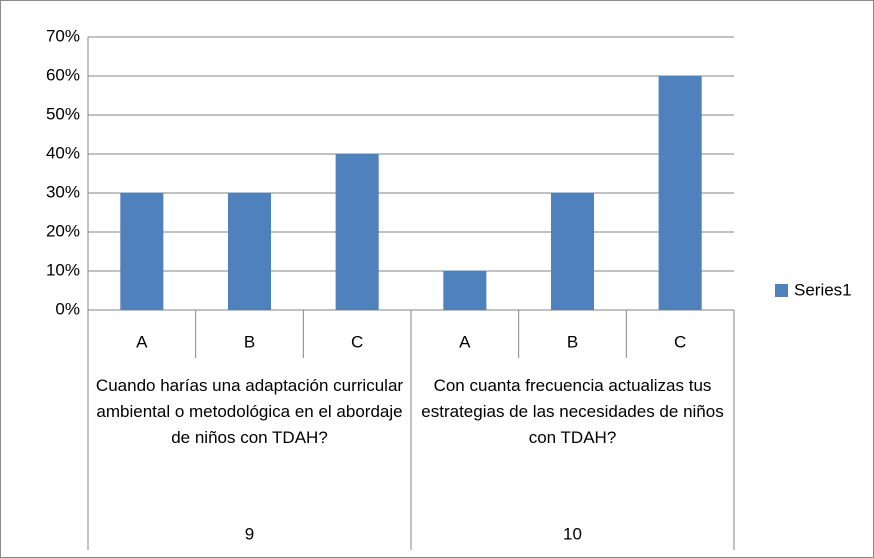 This screenshot has width=874, height=558. What do you see at coordinates (823, 289) in the screenshot?
I see `legend-label: Series1` at bounding box center [823, 289].